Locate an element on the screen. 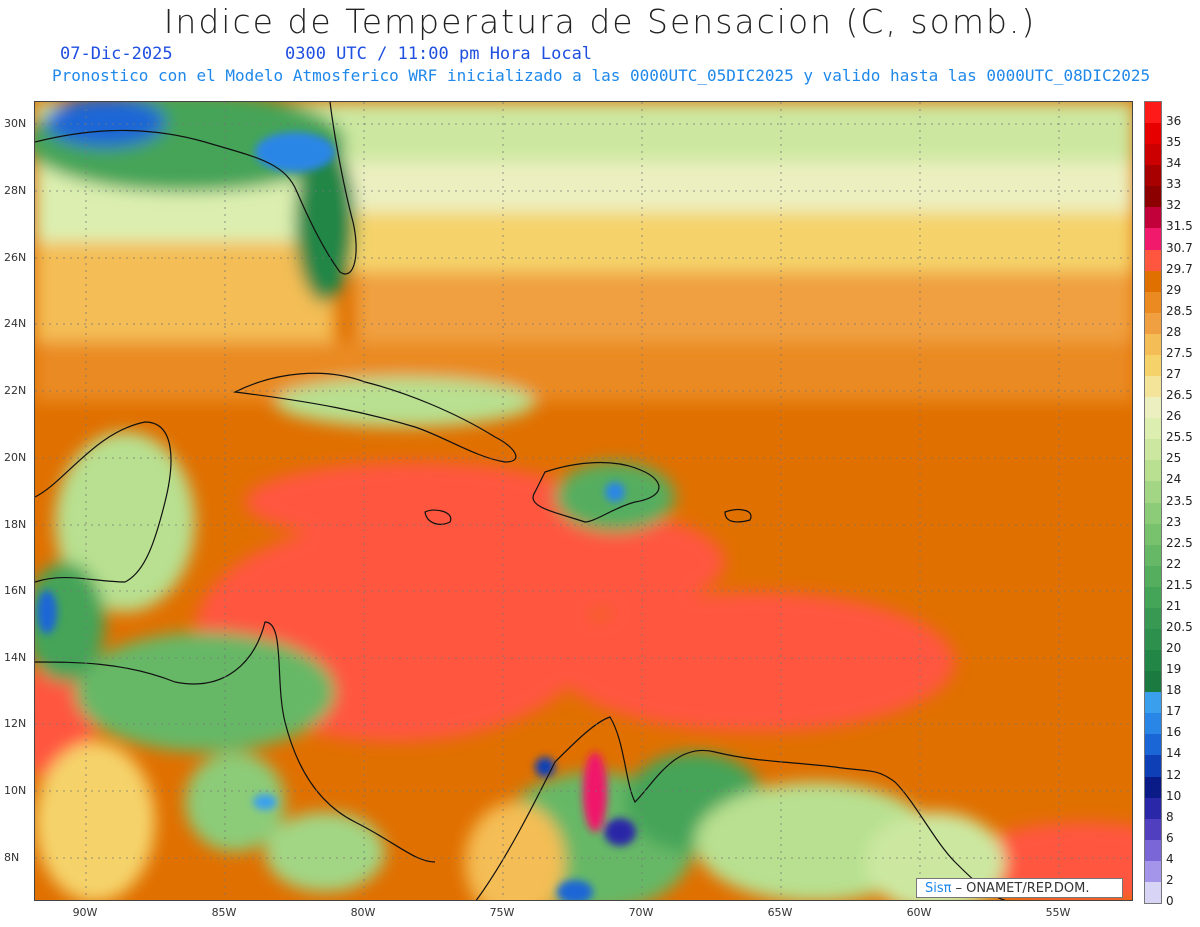  lon-label: 90W is located at coordinates (85, 912).